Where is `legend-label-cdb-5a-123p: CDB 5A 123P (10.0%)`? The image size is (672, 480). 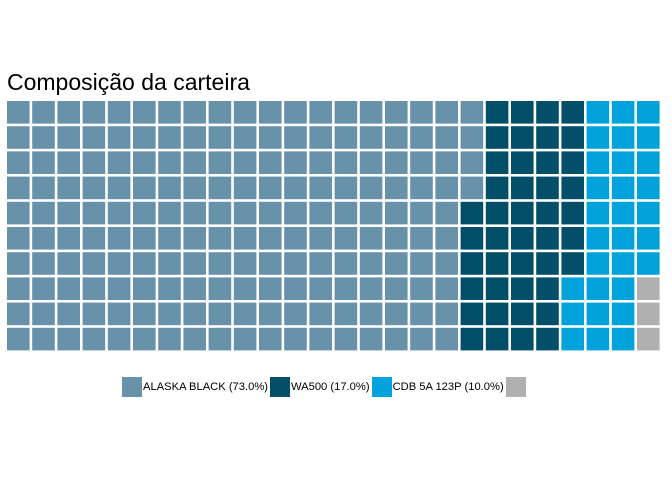
legend-label-cdb-5a-123p: CDB 5A 123P (10.0%) is located at coordinates (448, 387).